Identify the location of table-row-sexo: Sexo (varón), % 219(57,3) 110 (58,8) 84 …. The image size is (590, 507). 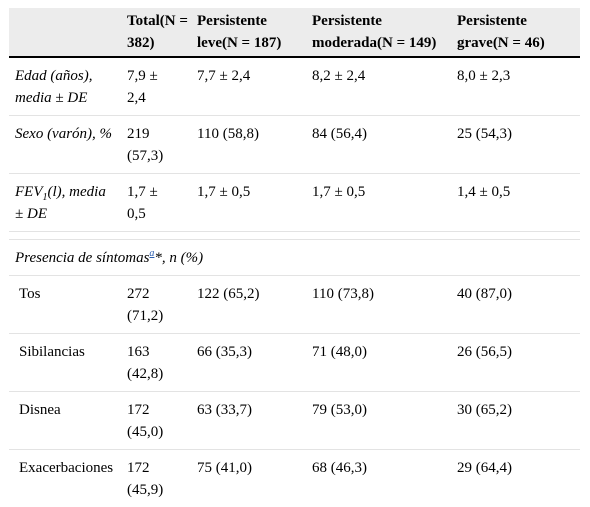
(294, 145).